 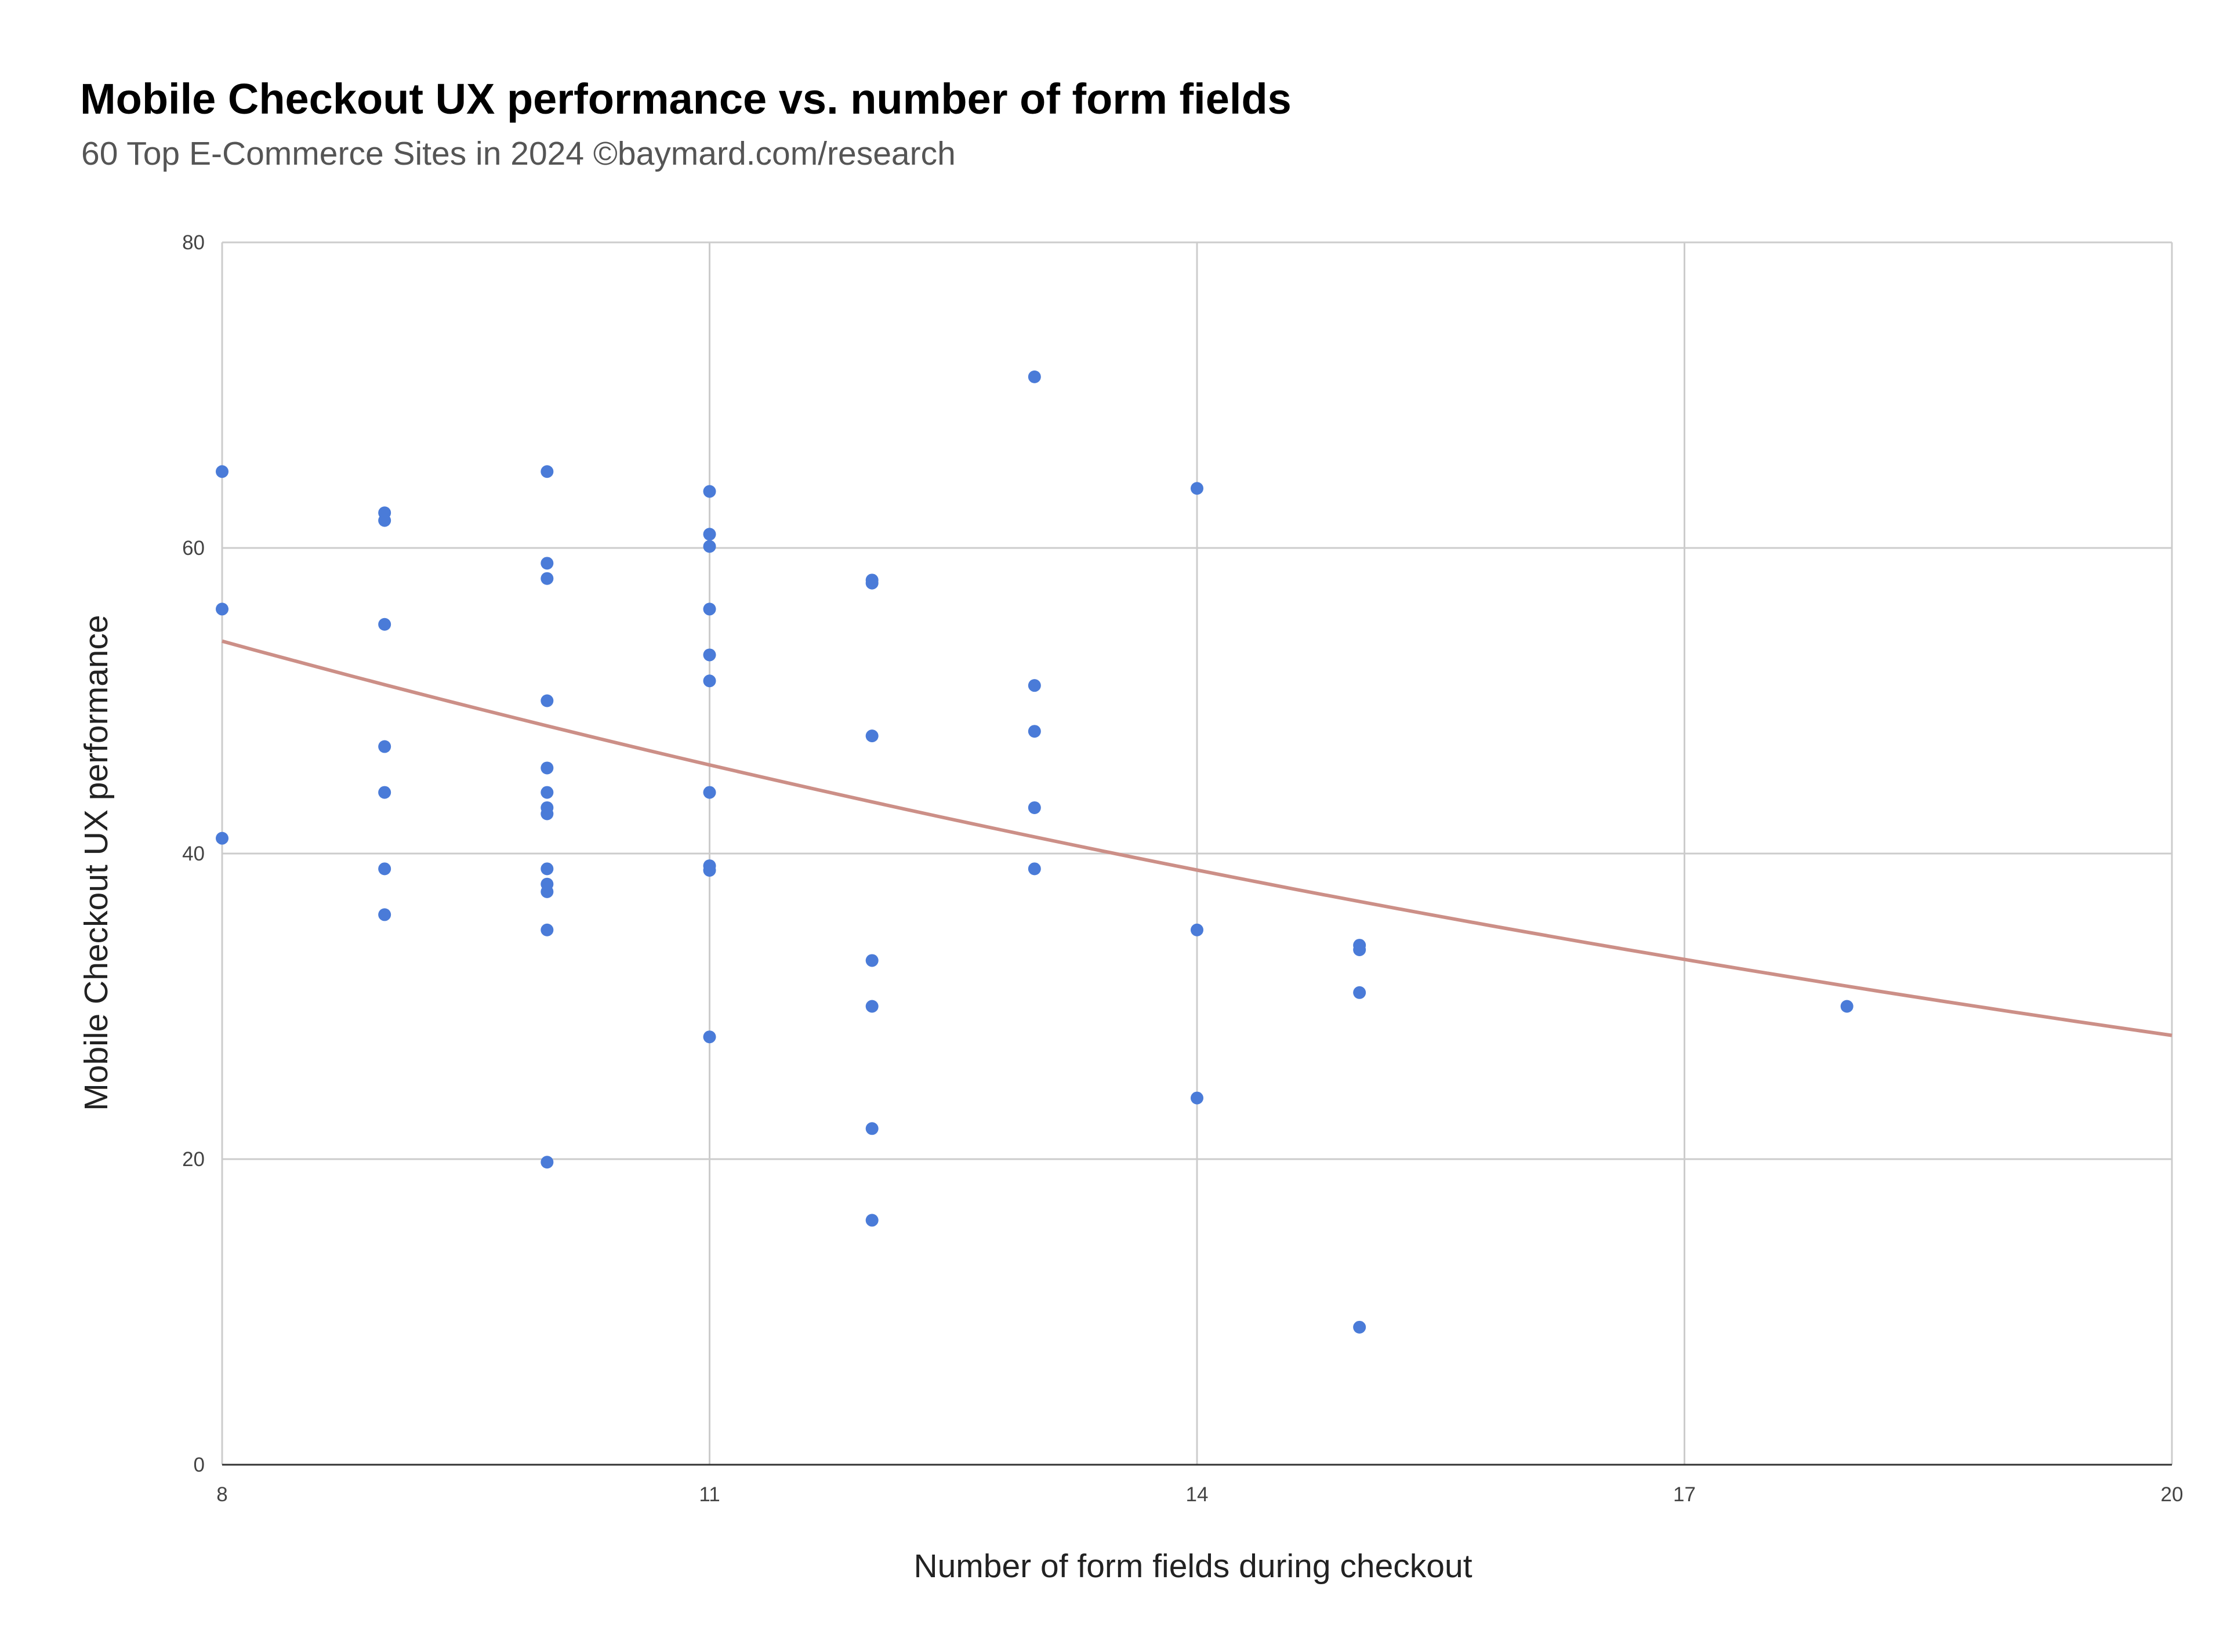 What do you see at coordinates (1197, 1495) in the screenshot?
I see `x-tick-label: 14` at bounding box center [1197, 1495].